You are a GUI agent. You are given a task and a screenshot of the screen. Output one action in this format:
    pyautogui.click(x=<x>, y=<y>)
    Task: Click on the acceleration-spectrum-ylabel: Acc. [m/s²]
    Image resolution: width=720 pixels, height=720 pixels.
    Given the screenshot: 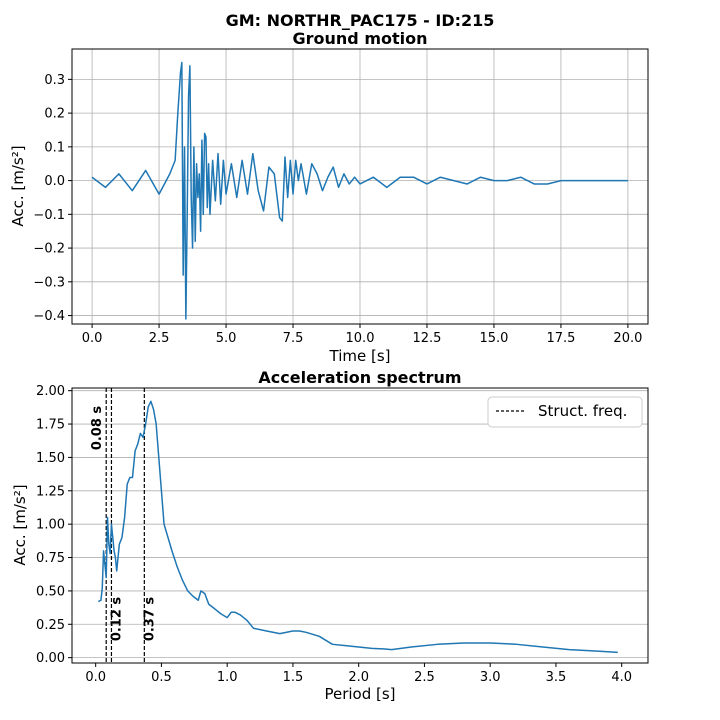 What is the action you would take?
    pyautogui.click(x=20, y=524)
    